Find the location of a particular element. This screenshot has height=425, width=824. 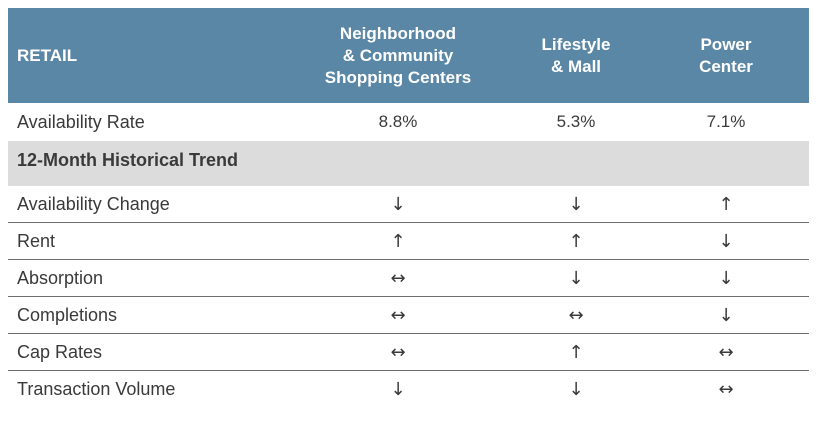

row-label: Rent is located at coordinates (36, 240).